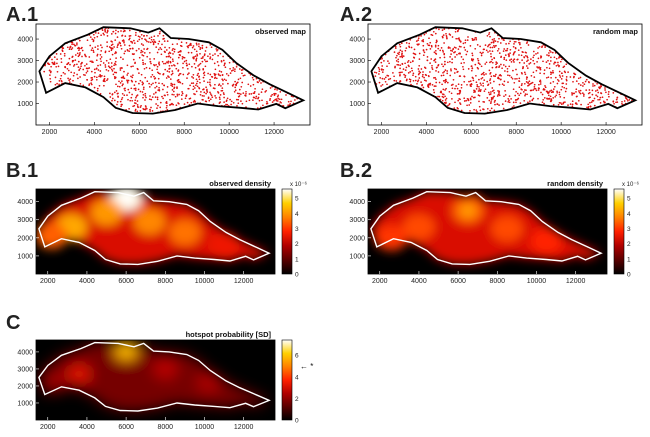 The width and height of the screenshot is (650, 437). Describe the element at coordinates (106, 212) in the screenshot. I see `heatmap-hotspot` at that location.